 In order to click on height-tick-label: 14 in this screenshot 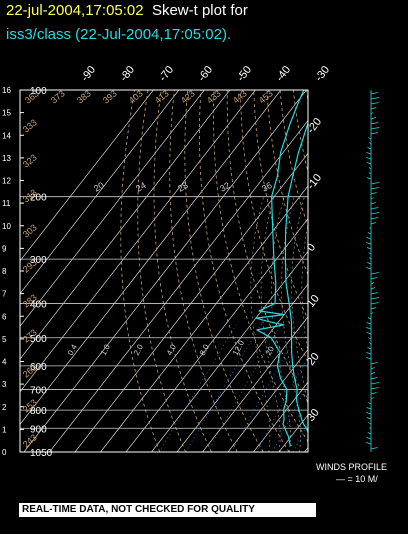, I will do `click(6, 135)`.